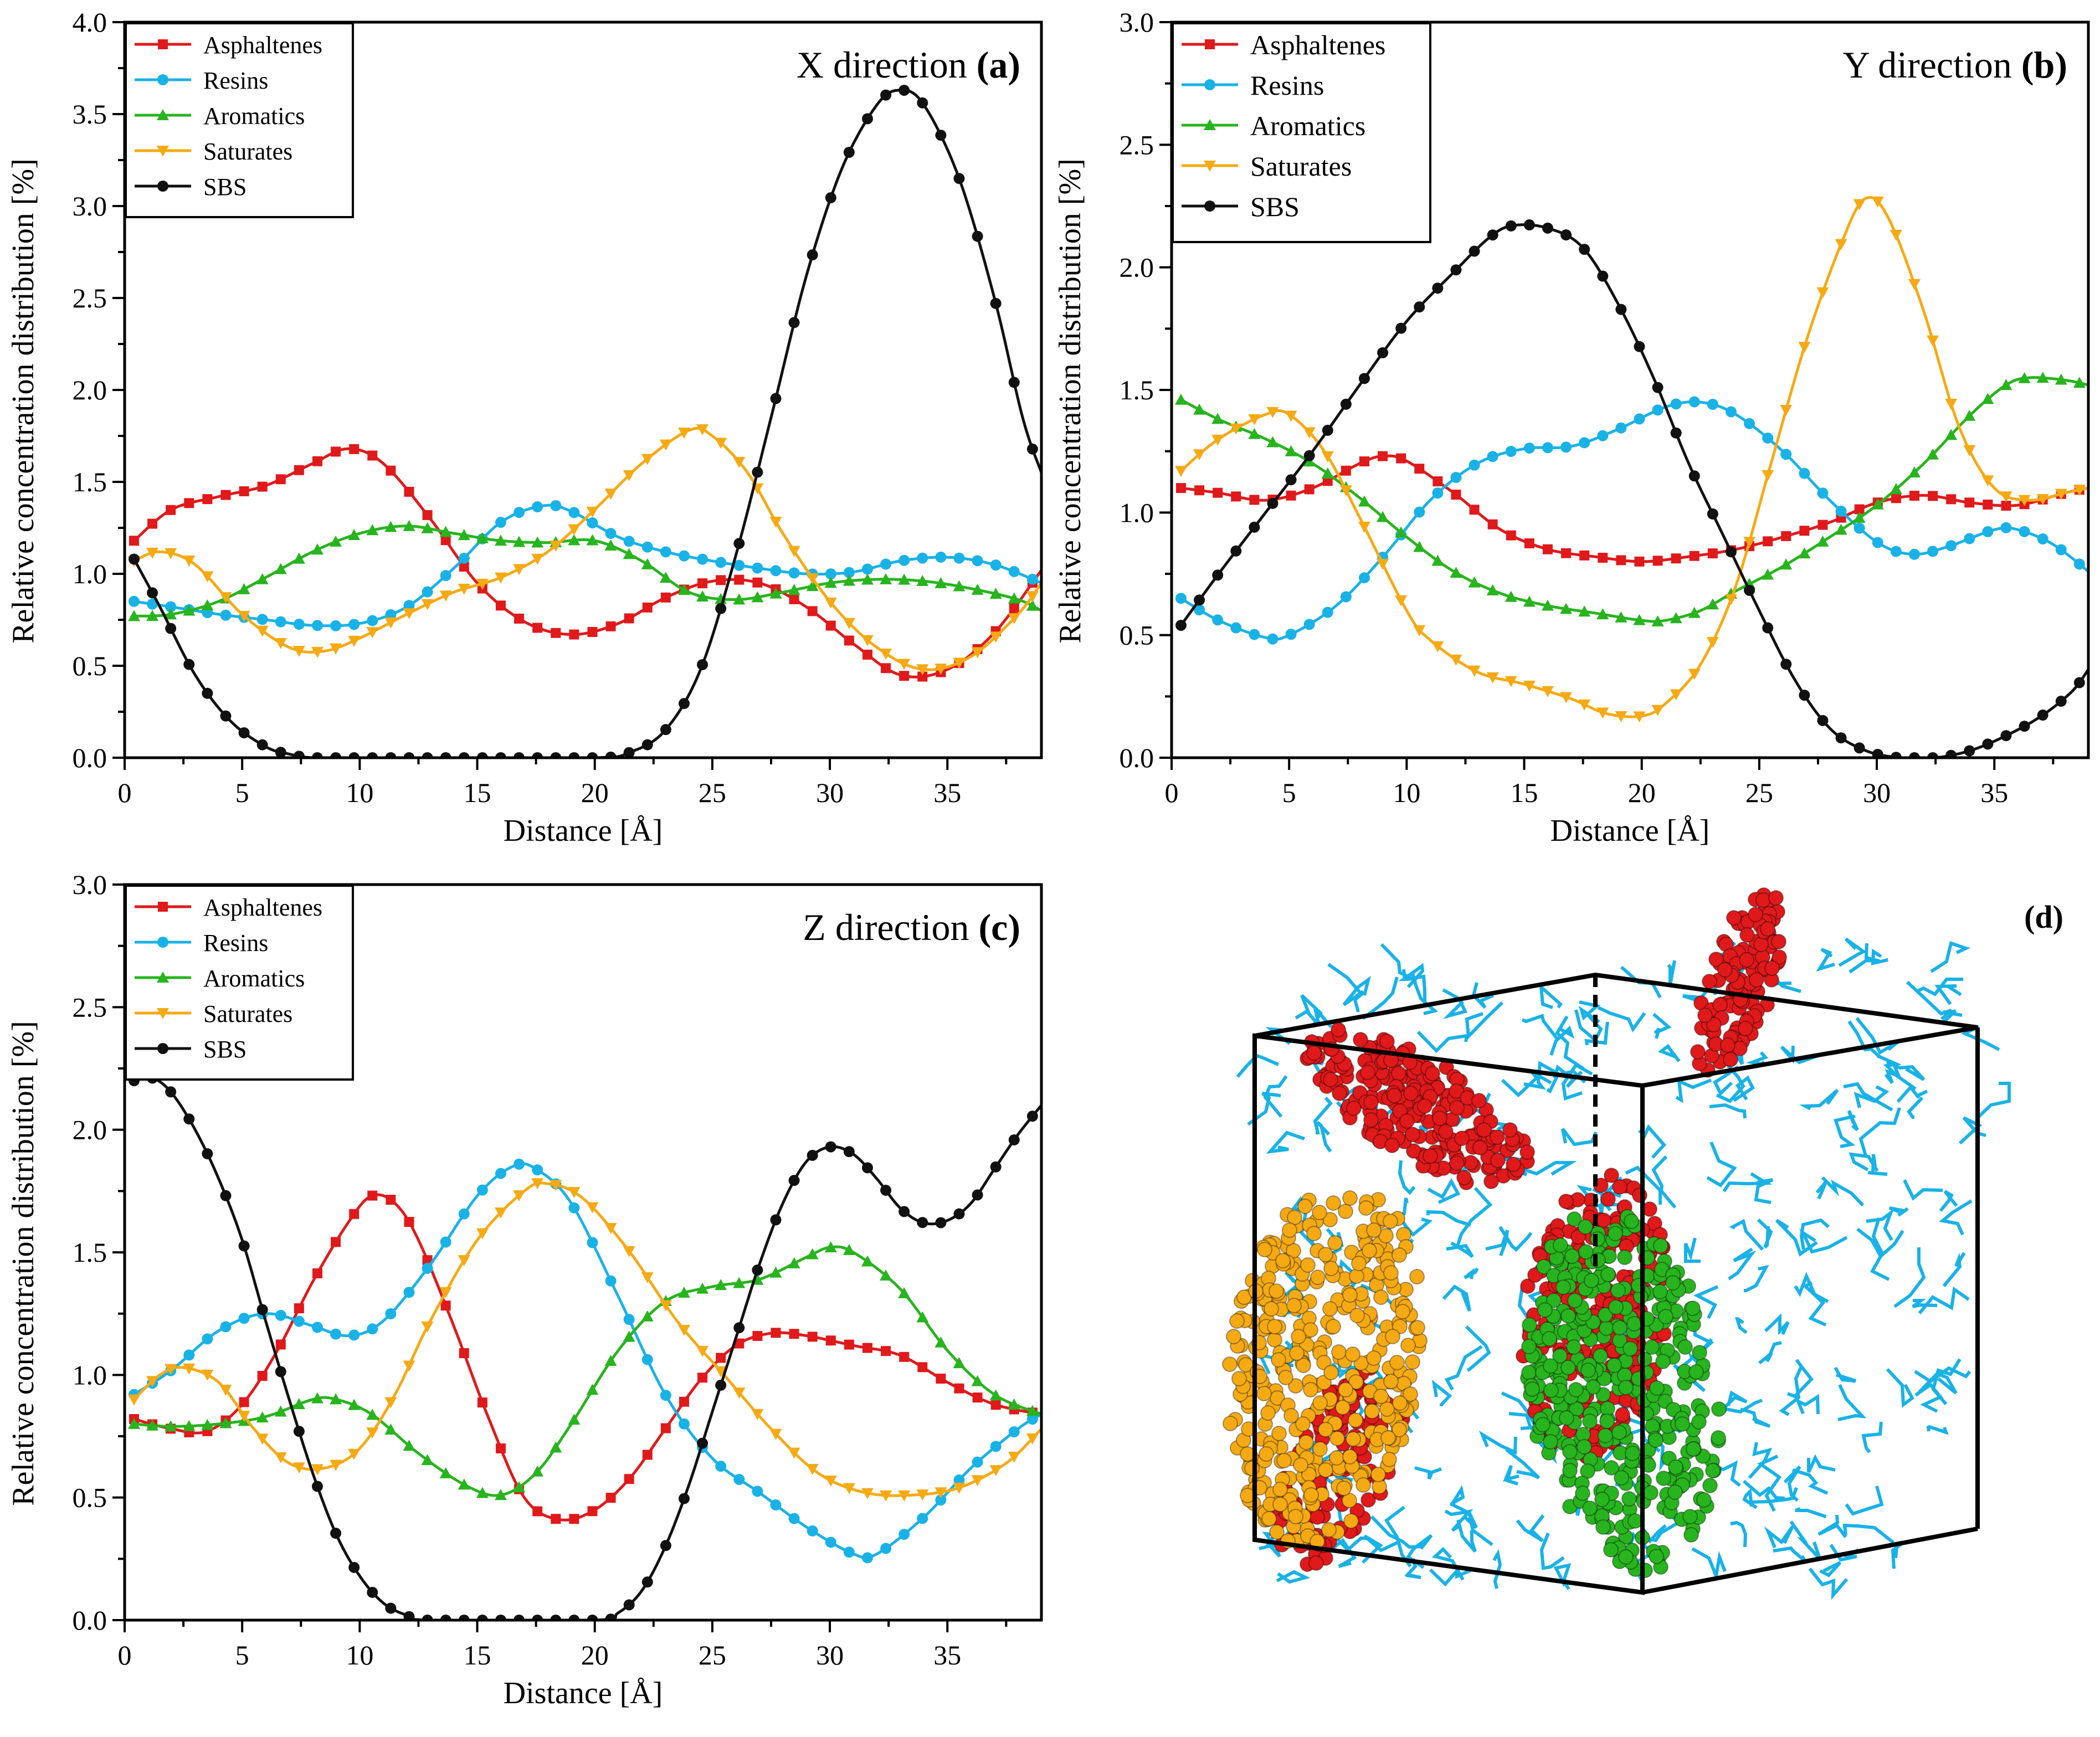  What do you see at coordinates (162, 1048) in the screenshot?
I see `legend-marker-sbs` at bounding box center [162, 1048].